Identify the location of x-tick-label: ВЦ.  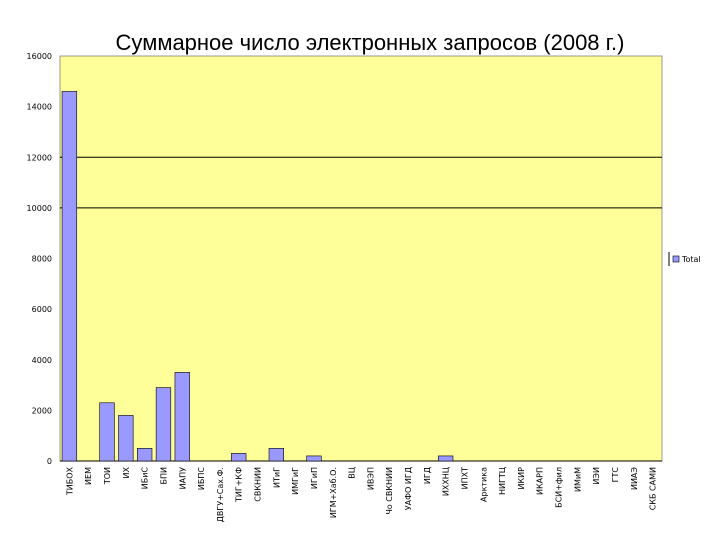
(352, 473).